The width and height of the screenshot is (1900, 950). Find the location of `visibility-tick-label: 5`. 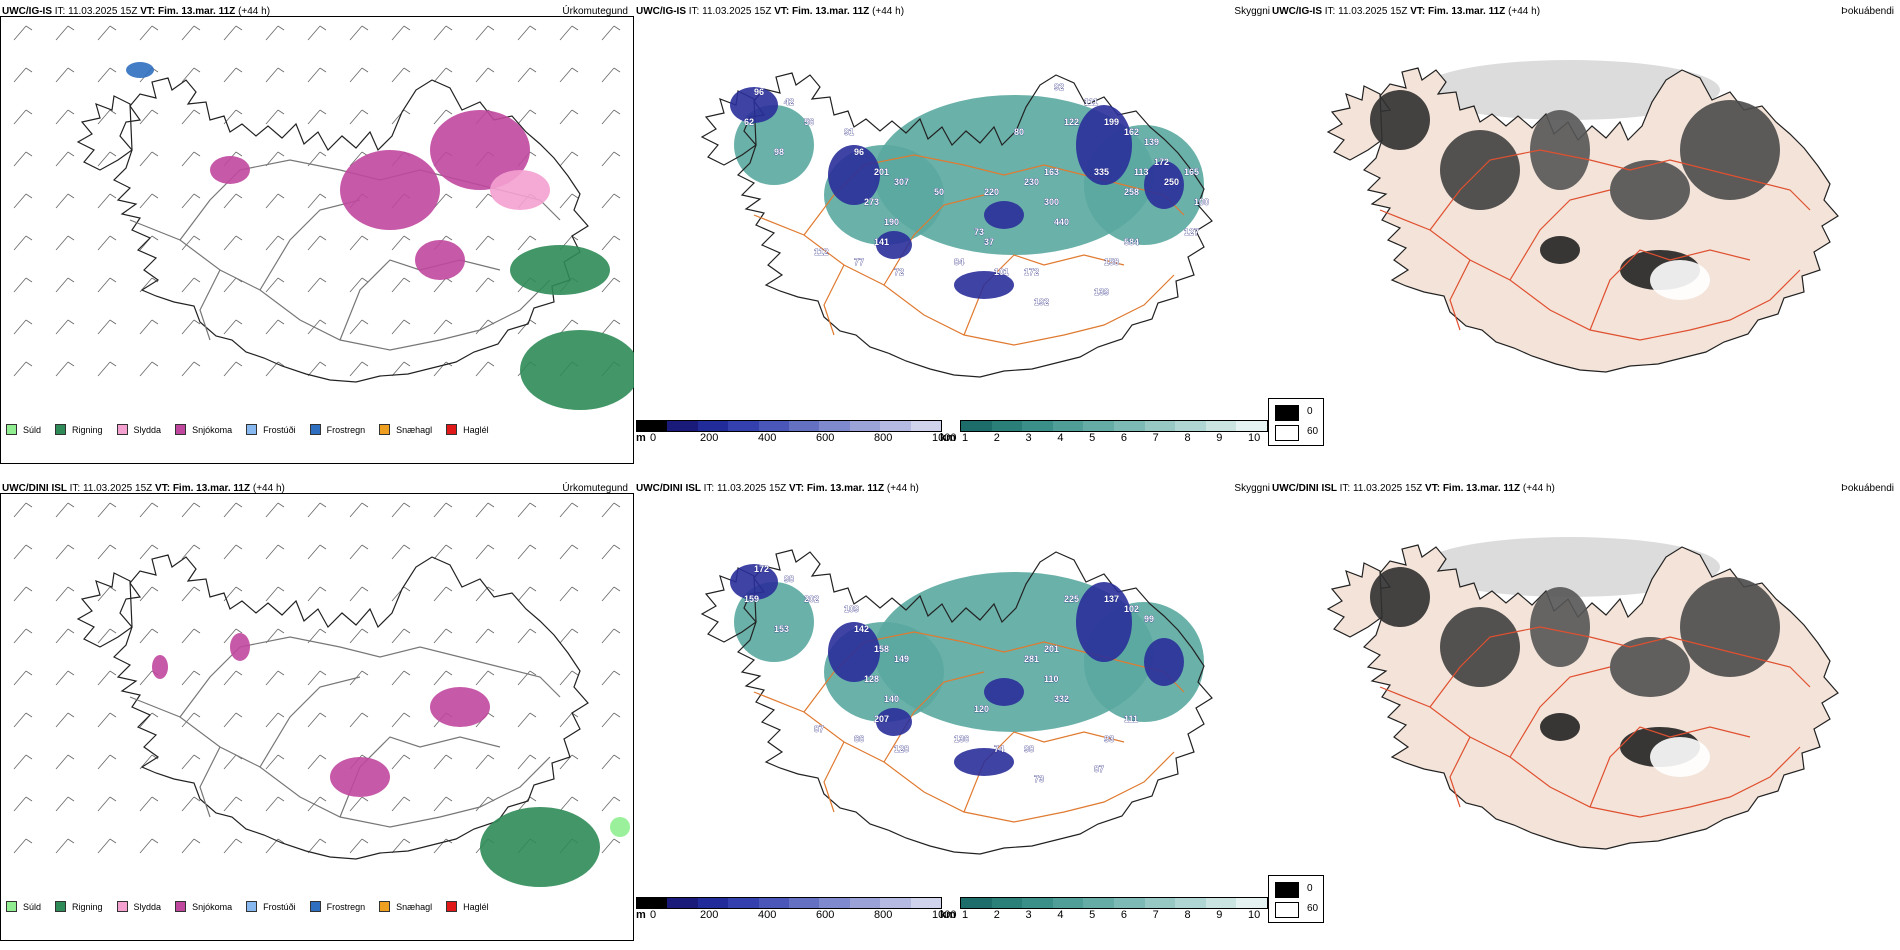

visibility-tick-label: 5 is located at coordinates (1092, 915).